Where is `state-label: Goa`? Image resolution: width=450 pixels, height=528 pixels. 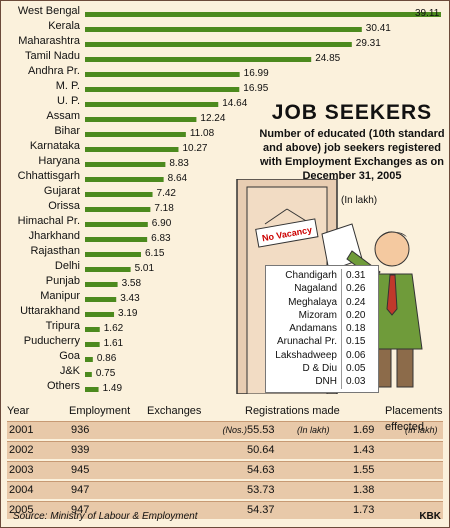
state-label: Goa is located at coordinates (70, 356).